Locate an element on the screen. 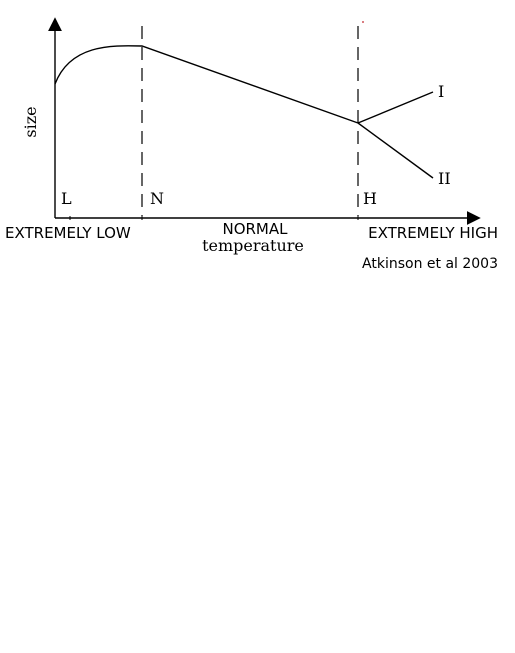 The image size is (515, 653). marker-normal: N is located at coordinates (157, 198).